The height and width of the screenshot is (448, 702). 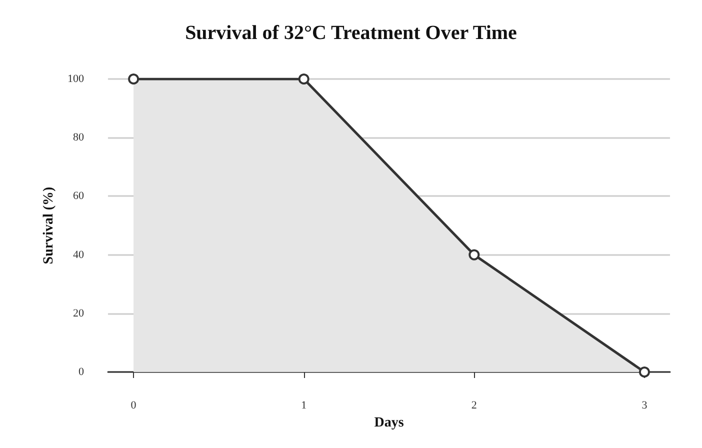 What do you see at coordinates (49, 225) in the screenshot?
I see `y-axis-title: Survival (%)` at bounding box center [49, 225].